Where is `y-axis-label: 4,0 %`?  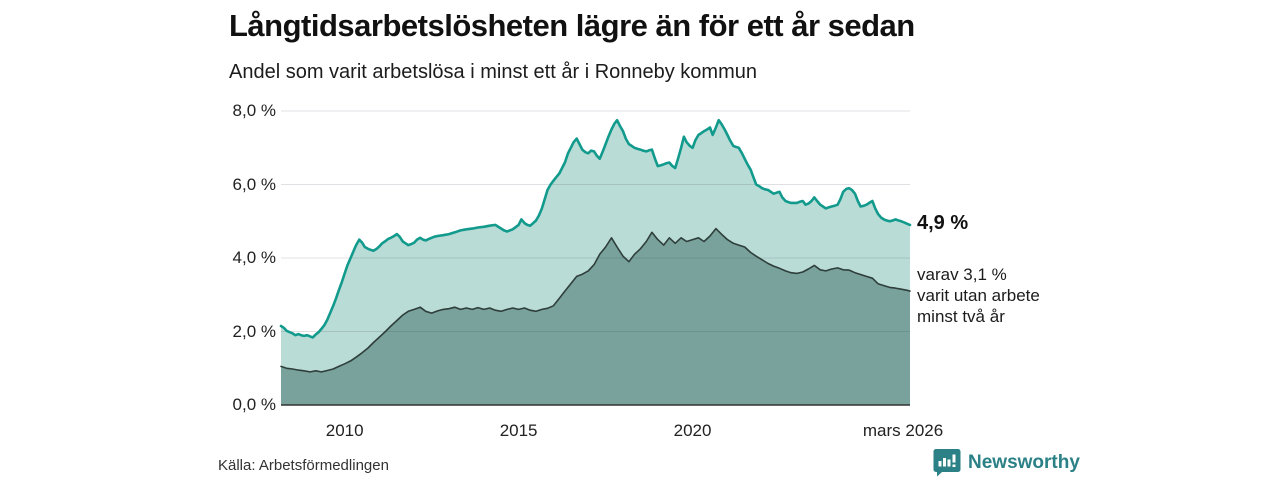
y-axis-label: 4,0 % is located at coordinates (254, 257).